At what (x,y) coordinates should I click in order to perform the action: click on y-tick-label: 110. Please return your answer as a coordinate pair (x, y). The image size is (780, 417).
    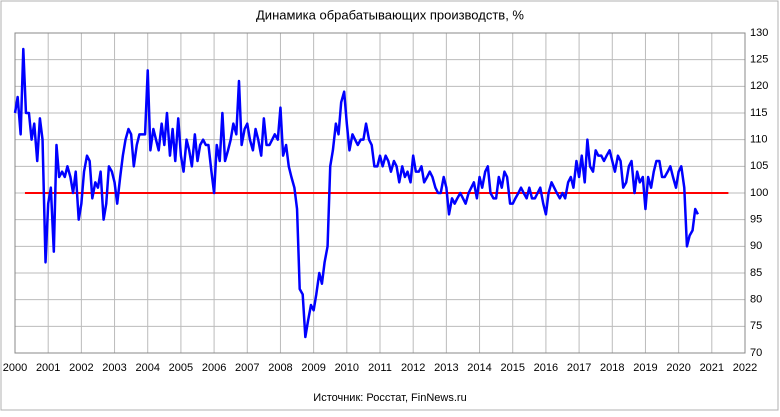
    Looking at the image, I should click on (759, 140).